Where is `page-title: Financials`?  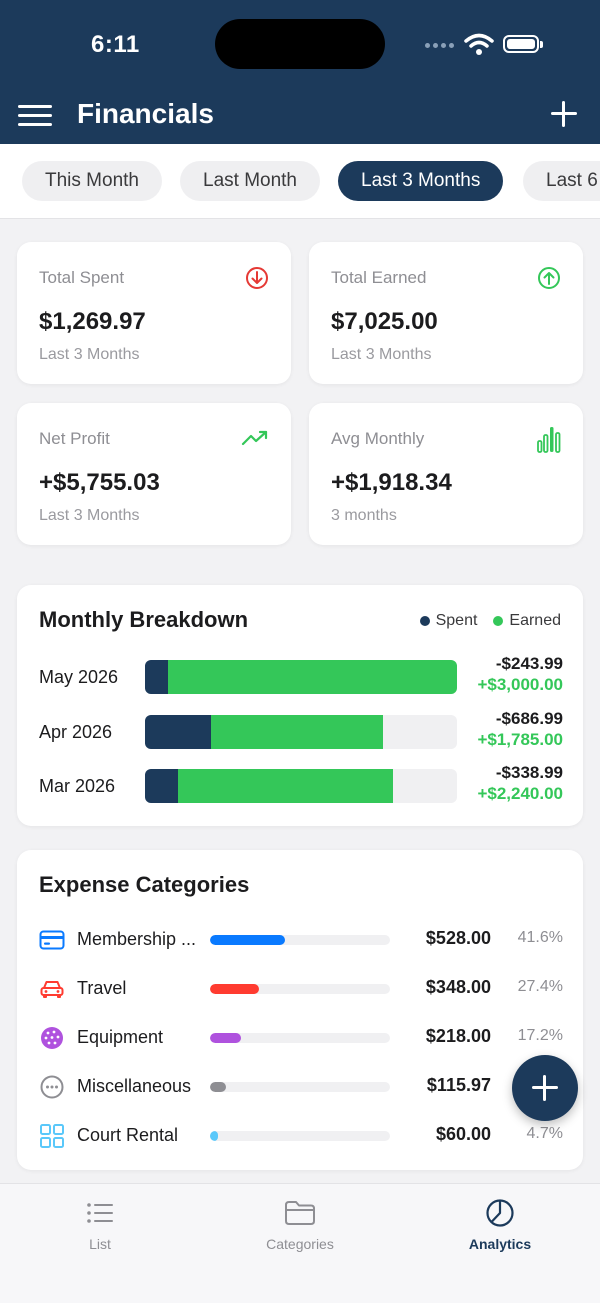 page-title: Financials is located at coordinates (145, 113).